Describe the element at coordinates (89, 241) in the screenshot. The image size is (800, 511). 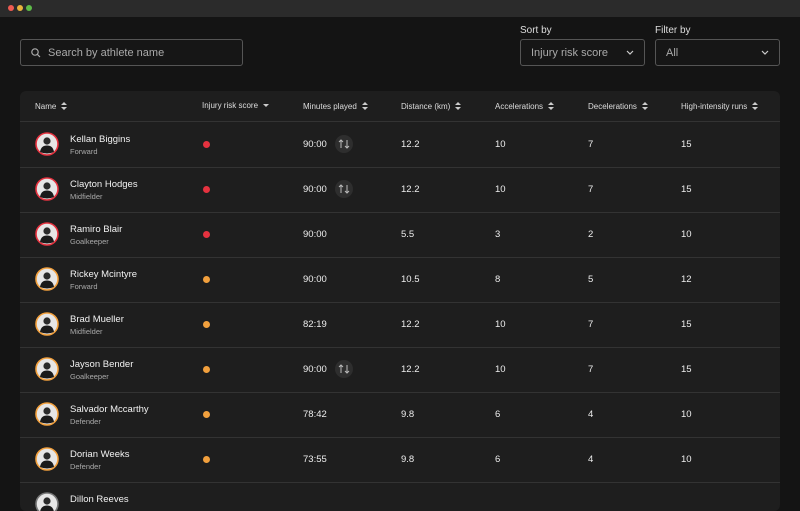
I see `athlete-position: Goalkeeper` at that location.